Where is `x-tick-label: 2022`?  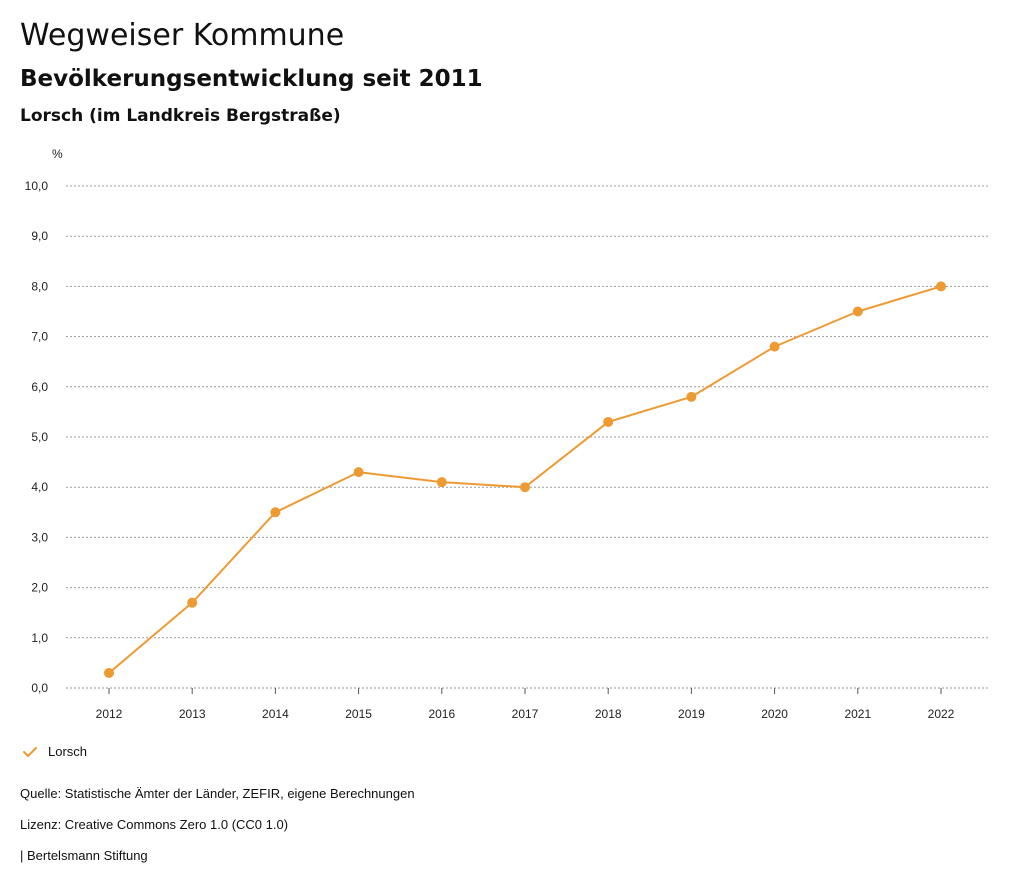 x-tick-label: 2022 is located at coordinates (941, 714).